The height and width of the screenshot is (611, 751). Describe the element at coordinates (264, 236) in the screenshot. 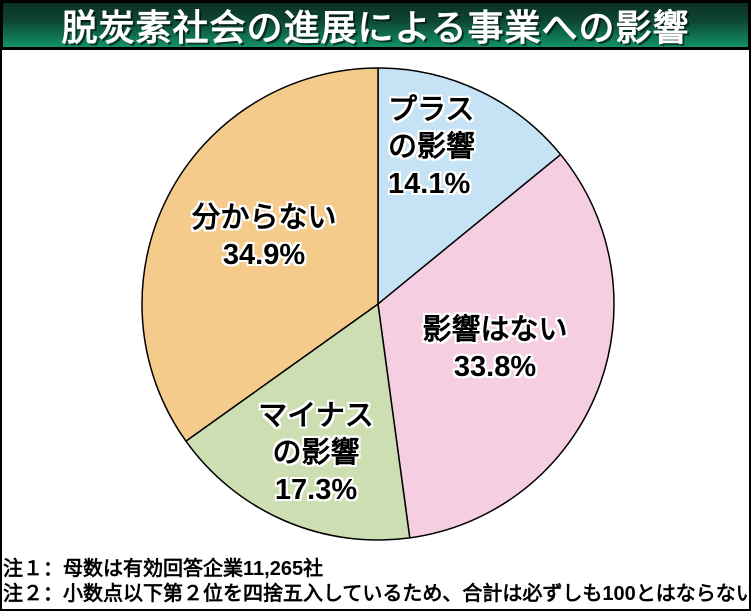

I see `pie-label-unknown: 分からない 34.9%` at that location.